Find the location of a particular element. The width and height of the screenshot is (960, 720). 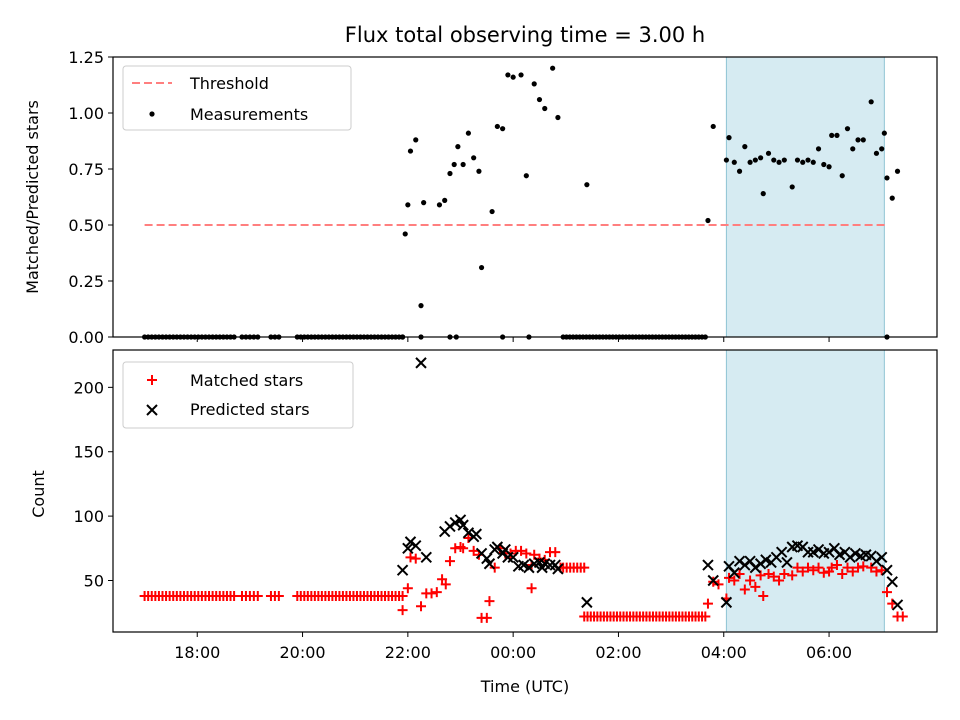

x-tick-label: 04:00 is located at coordinates (724, 652).